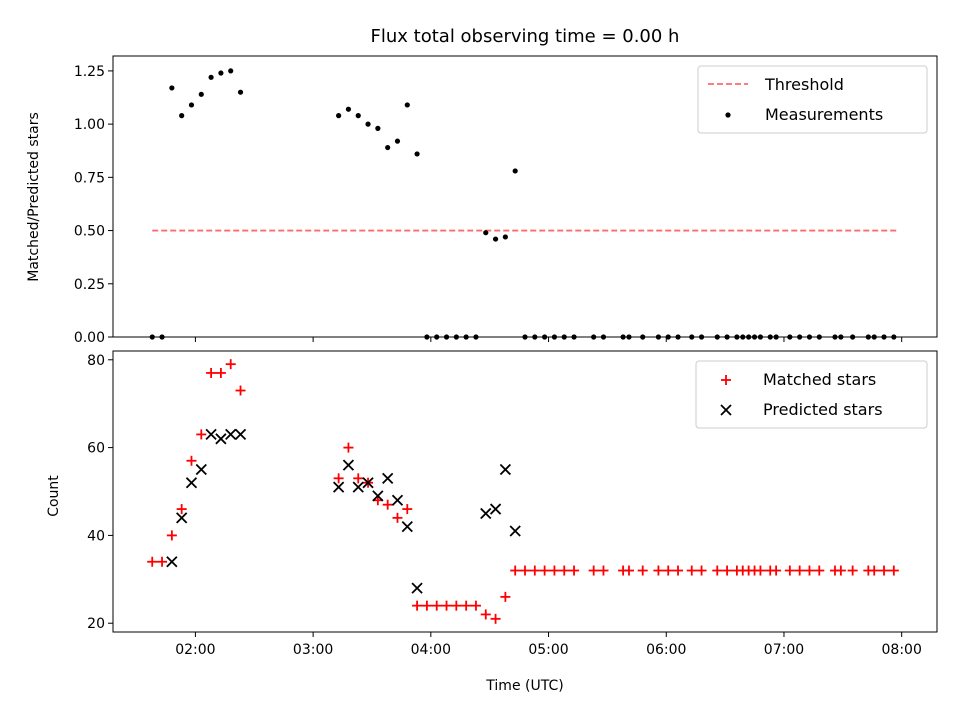  Describe the element at coordinates (812, 99) in the screenshot. I see `top-legend-box` at that location.